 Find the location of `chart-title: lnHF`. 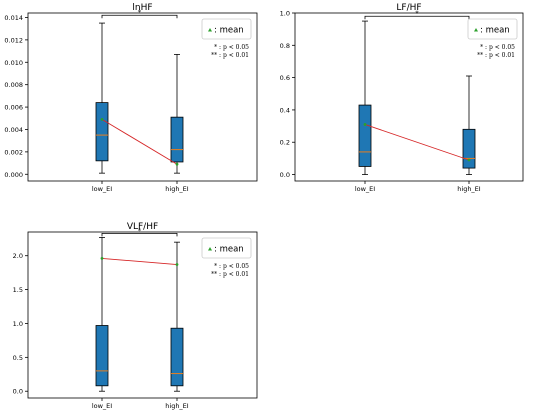

chart-title: lnHF is located at coordinates (142, 8).